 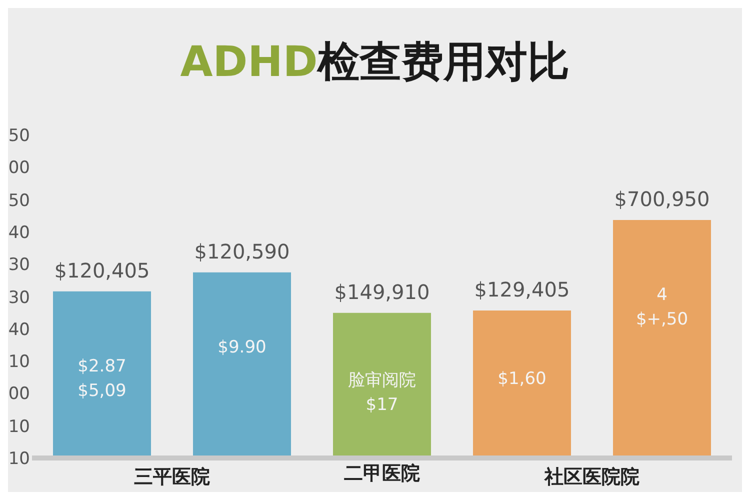 I want to click on annotation: $9.90, so click(x=242, y=347).